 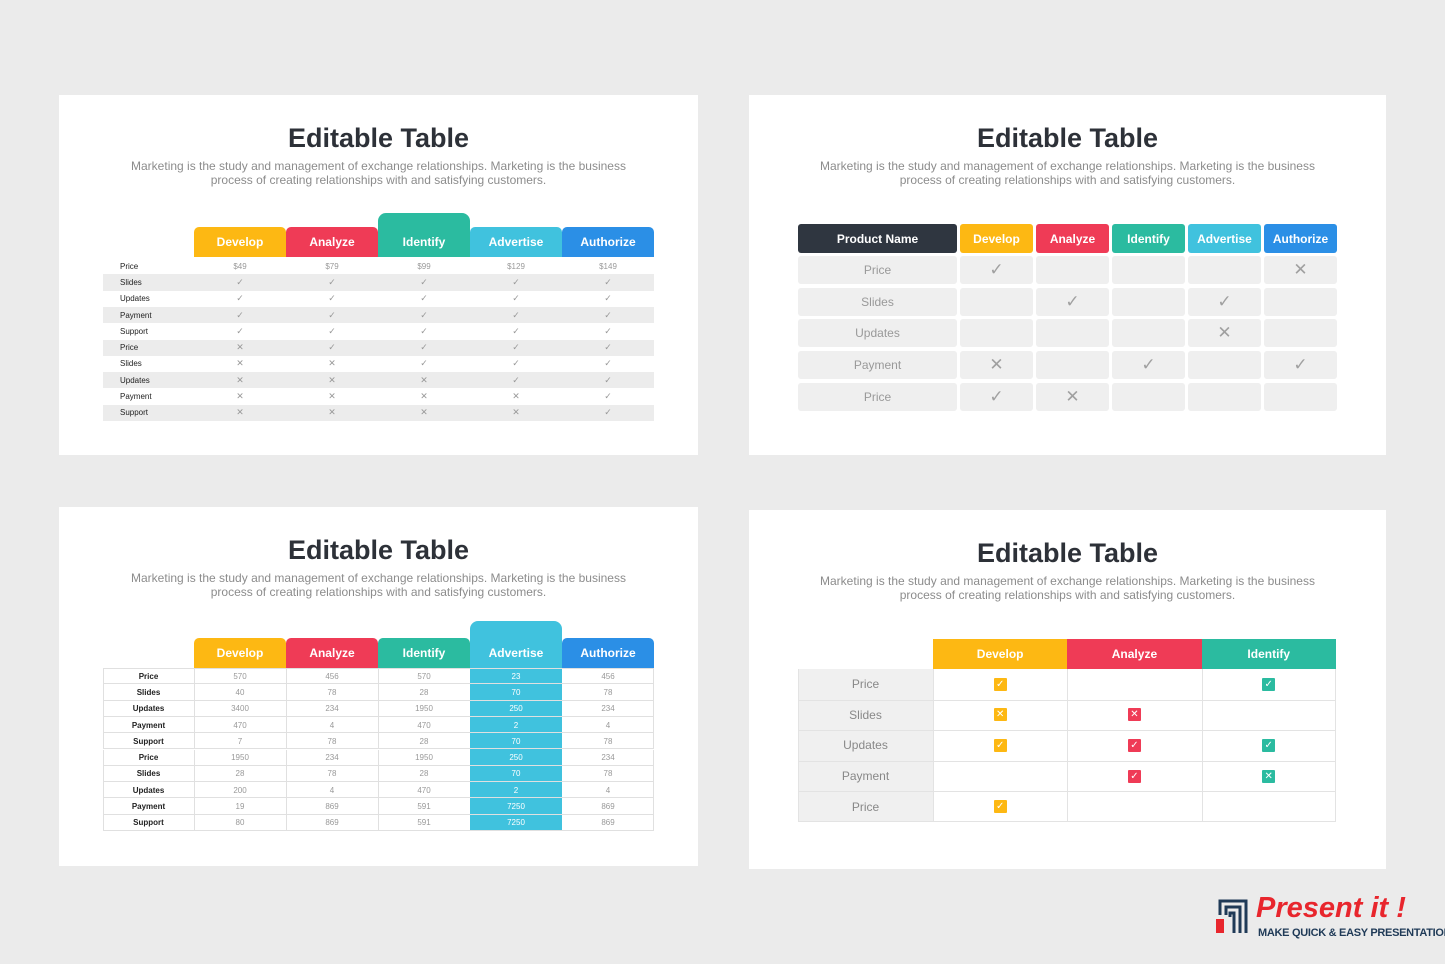 What do you see at coordinates (516, 807) in the screenshot?
I see `table-cell: 7250` at bounding box center [516, 807].